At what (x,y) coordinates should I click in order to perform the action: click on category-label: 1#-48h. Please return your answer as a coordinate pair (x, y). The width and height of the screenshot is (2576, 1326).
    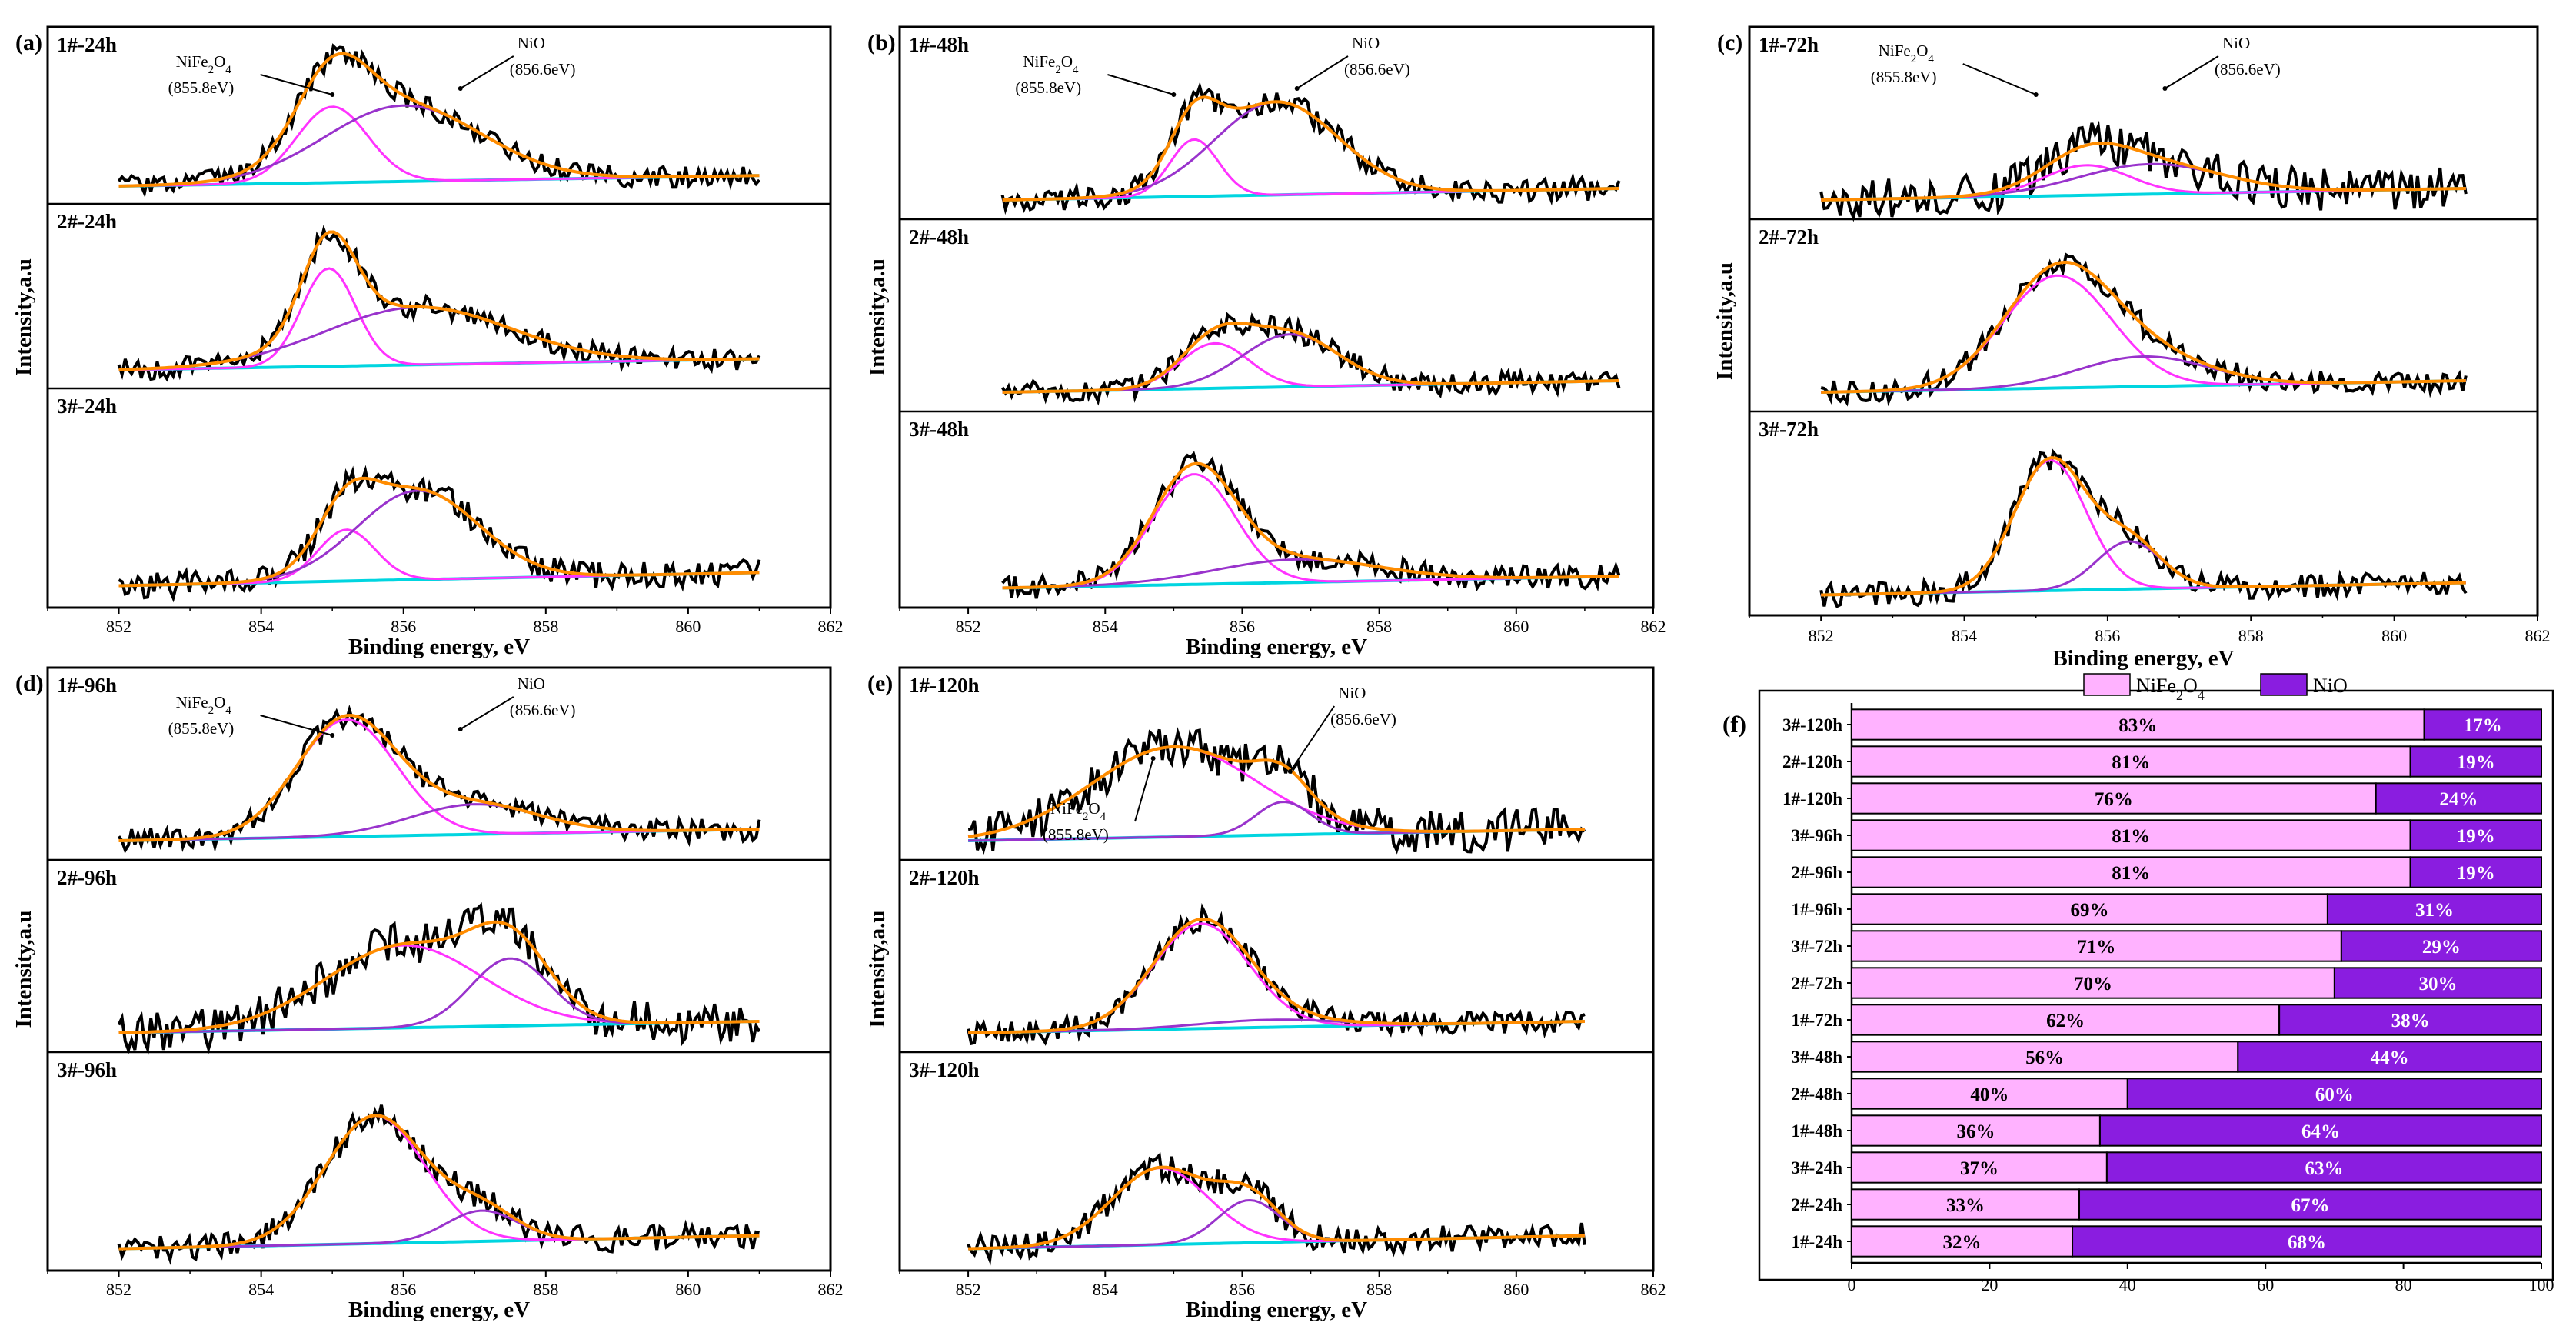
    Looking at the image, I should click on (1817, 1131).